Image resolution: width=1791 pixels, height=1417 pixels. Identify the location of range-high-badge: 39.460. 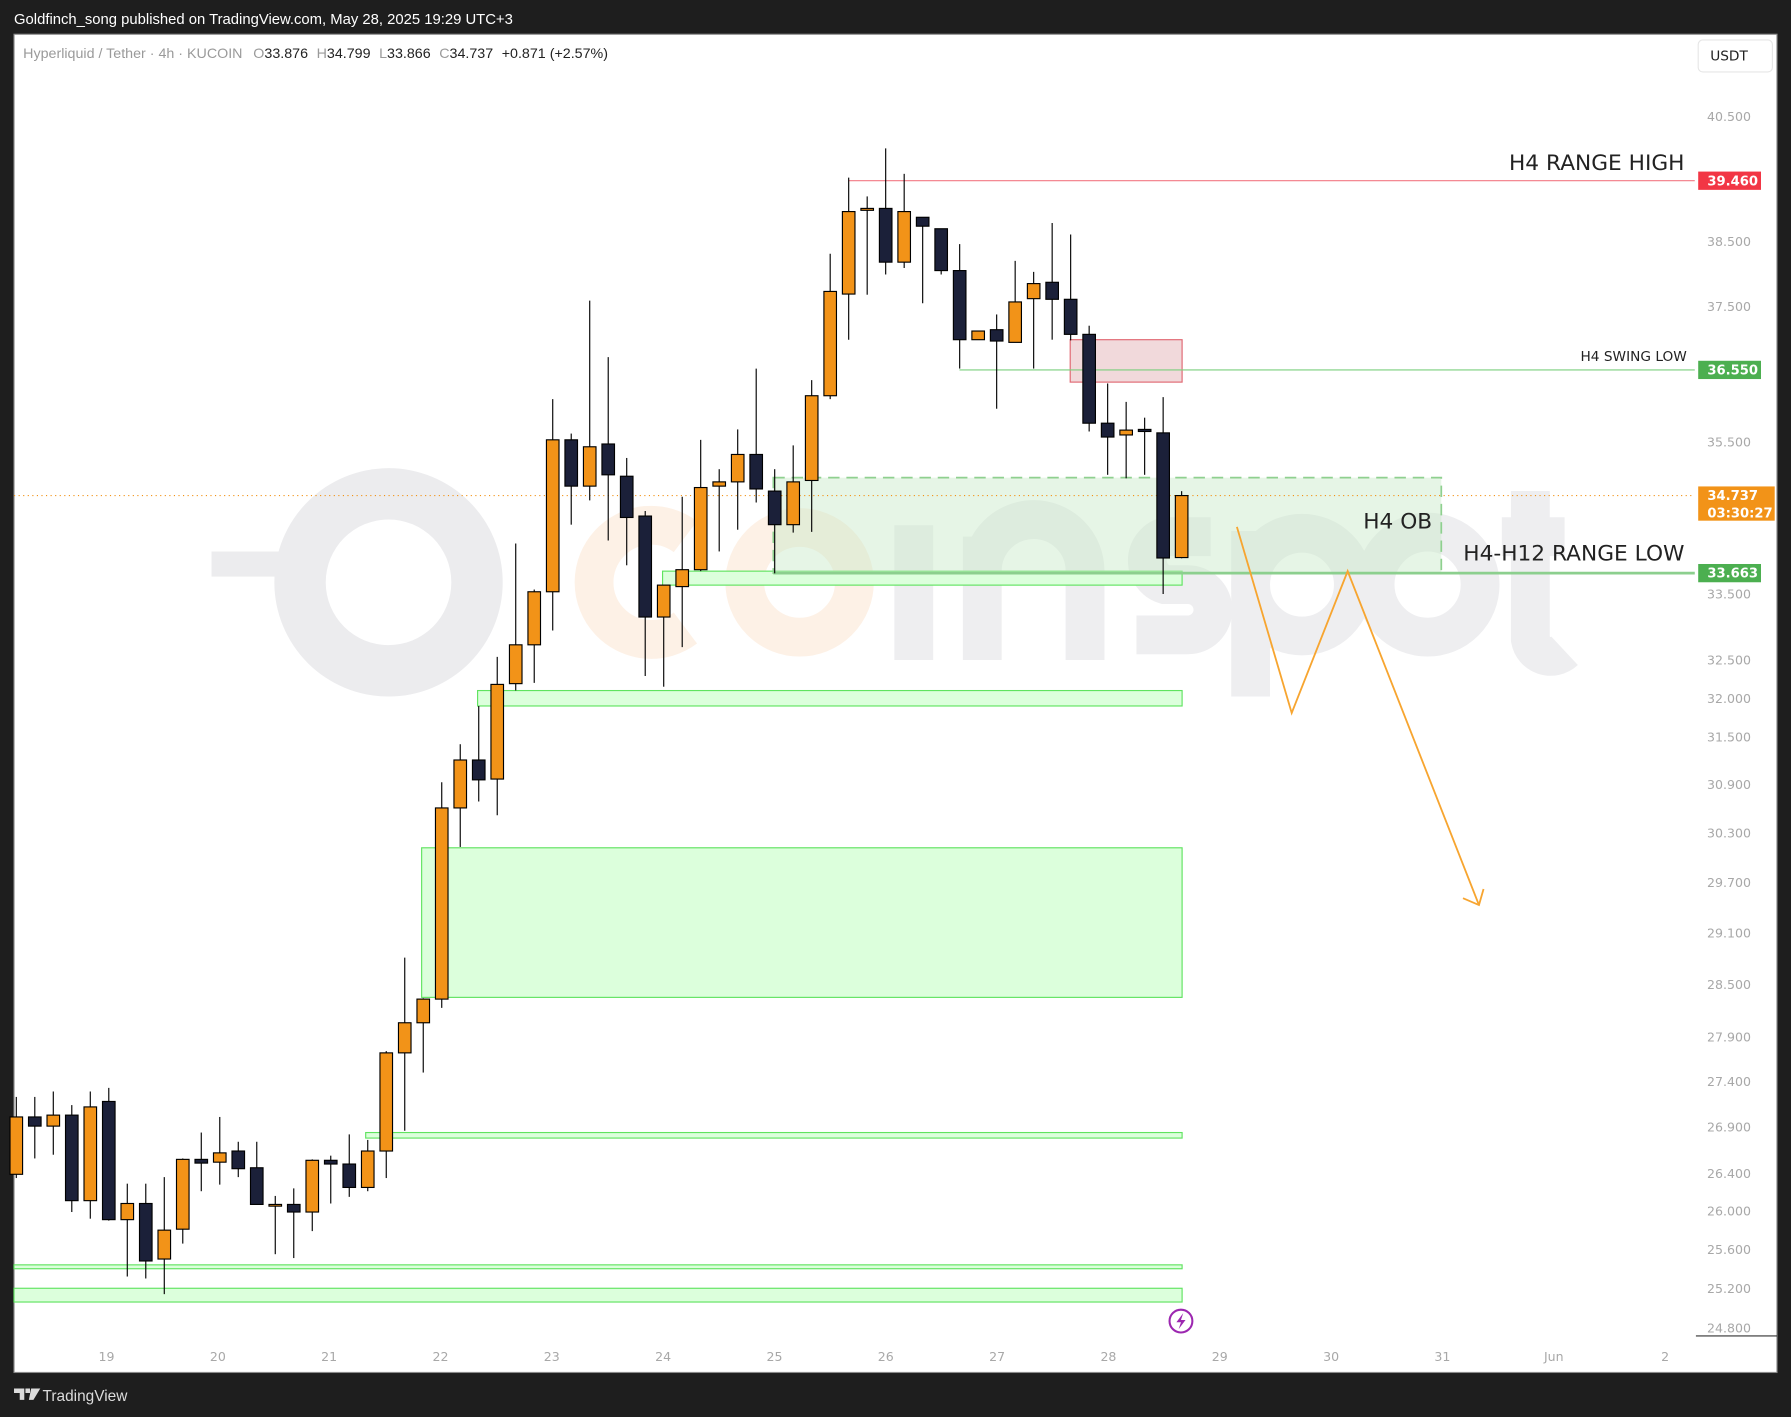
(1732, 181).